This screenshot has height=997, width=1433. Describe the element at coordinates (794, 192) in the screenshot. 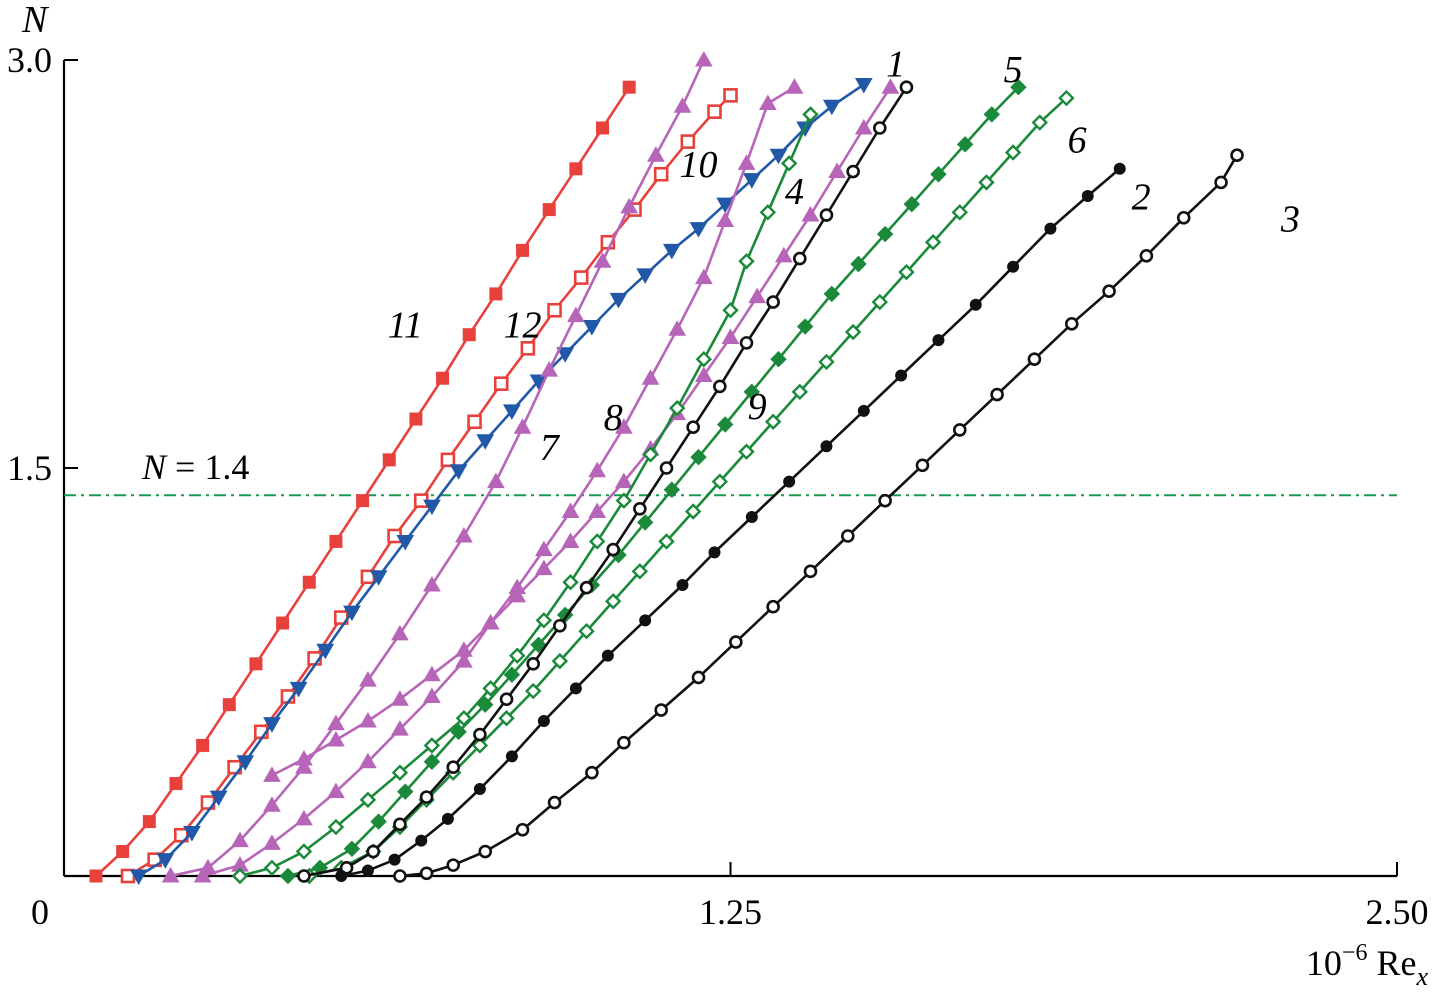

I see `curve-label: 4` at that location.